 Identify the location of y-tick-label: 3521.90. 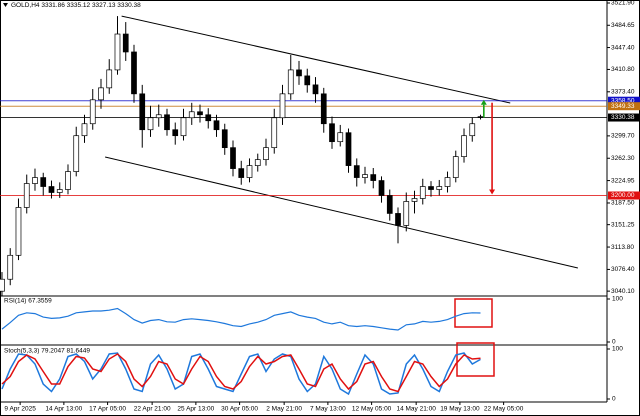
(623, 3).